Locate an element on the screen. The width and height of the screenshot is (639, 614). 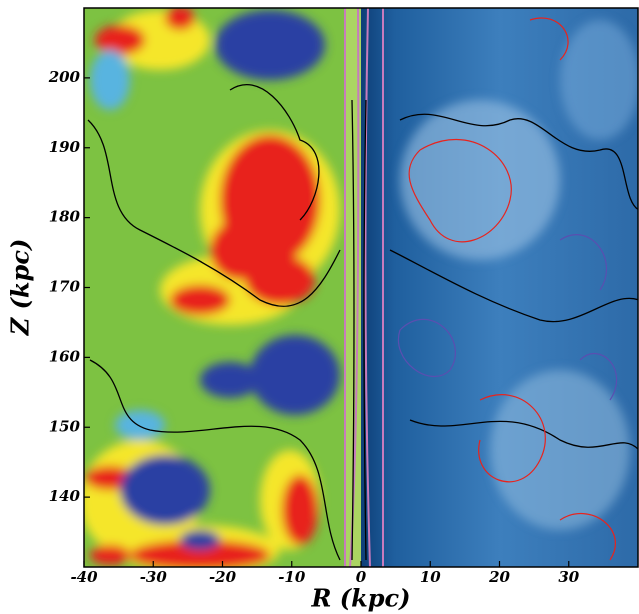
x-tick-label: -40 is located at coordinates (84, 577).